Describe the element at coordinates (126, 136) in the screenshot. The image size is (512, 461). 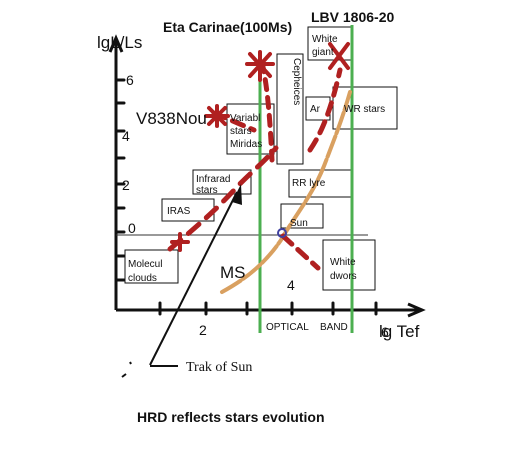
I see `y-tick-label: 4` at that location.